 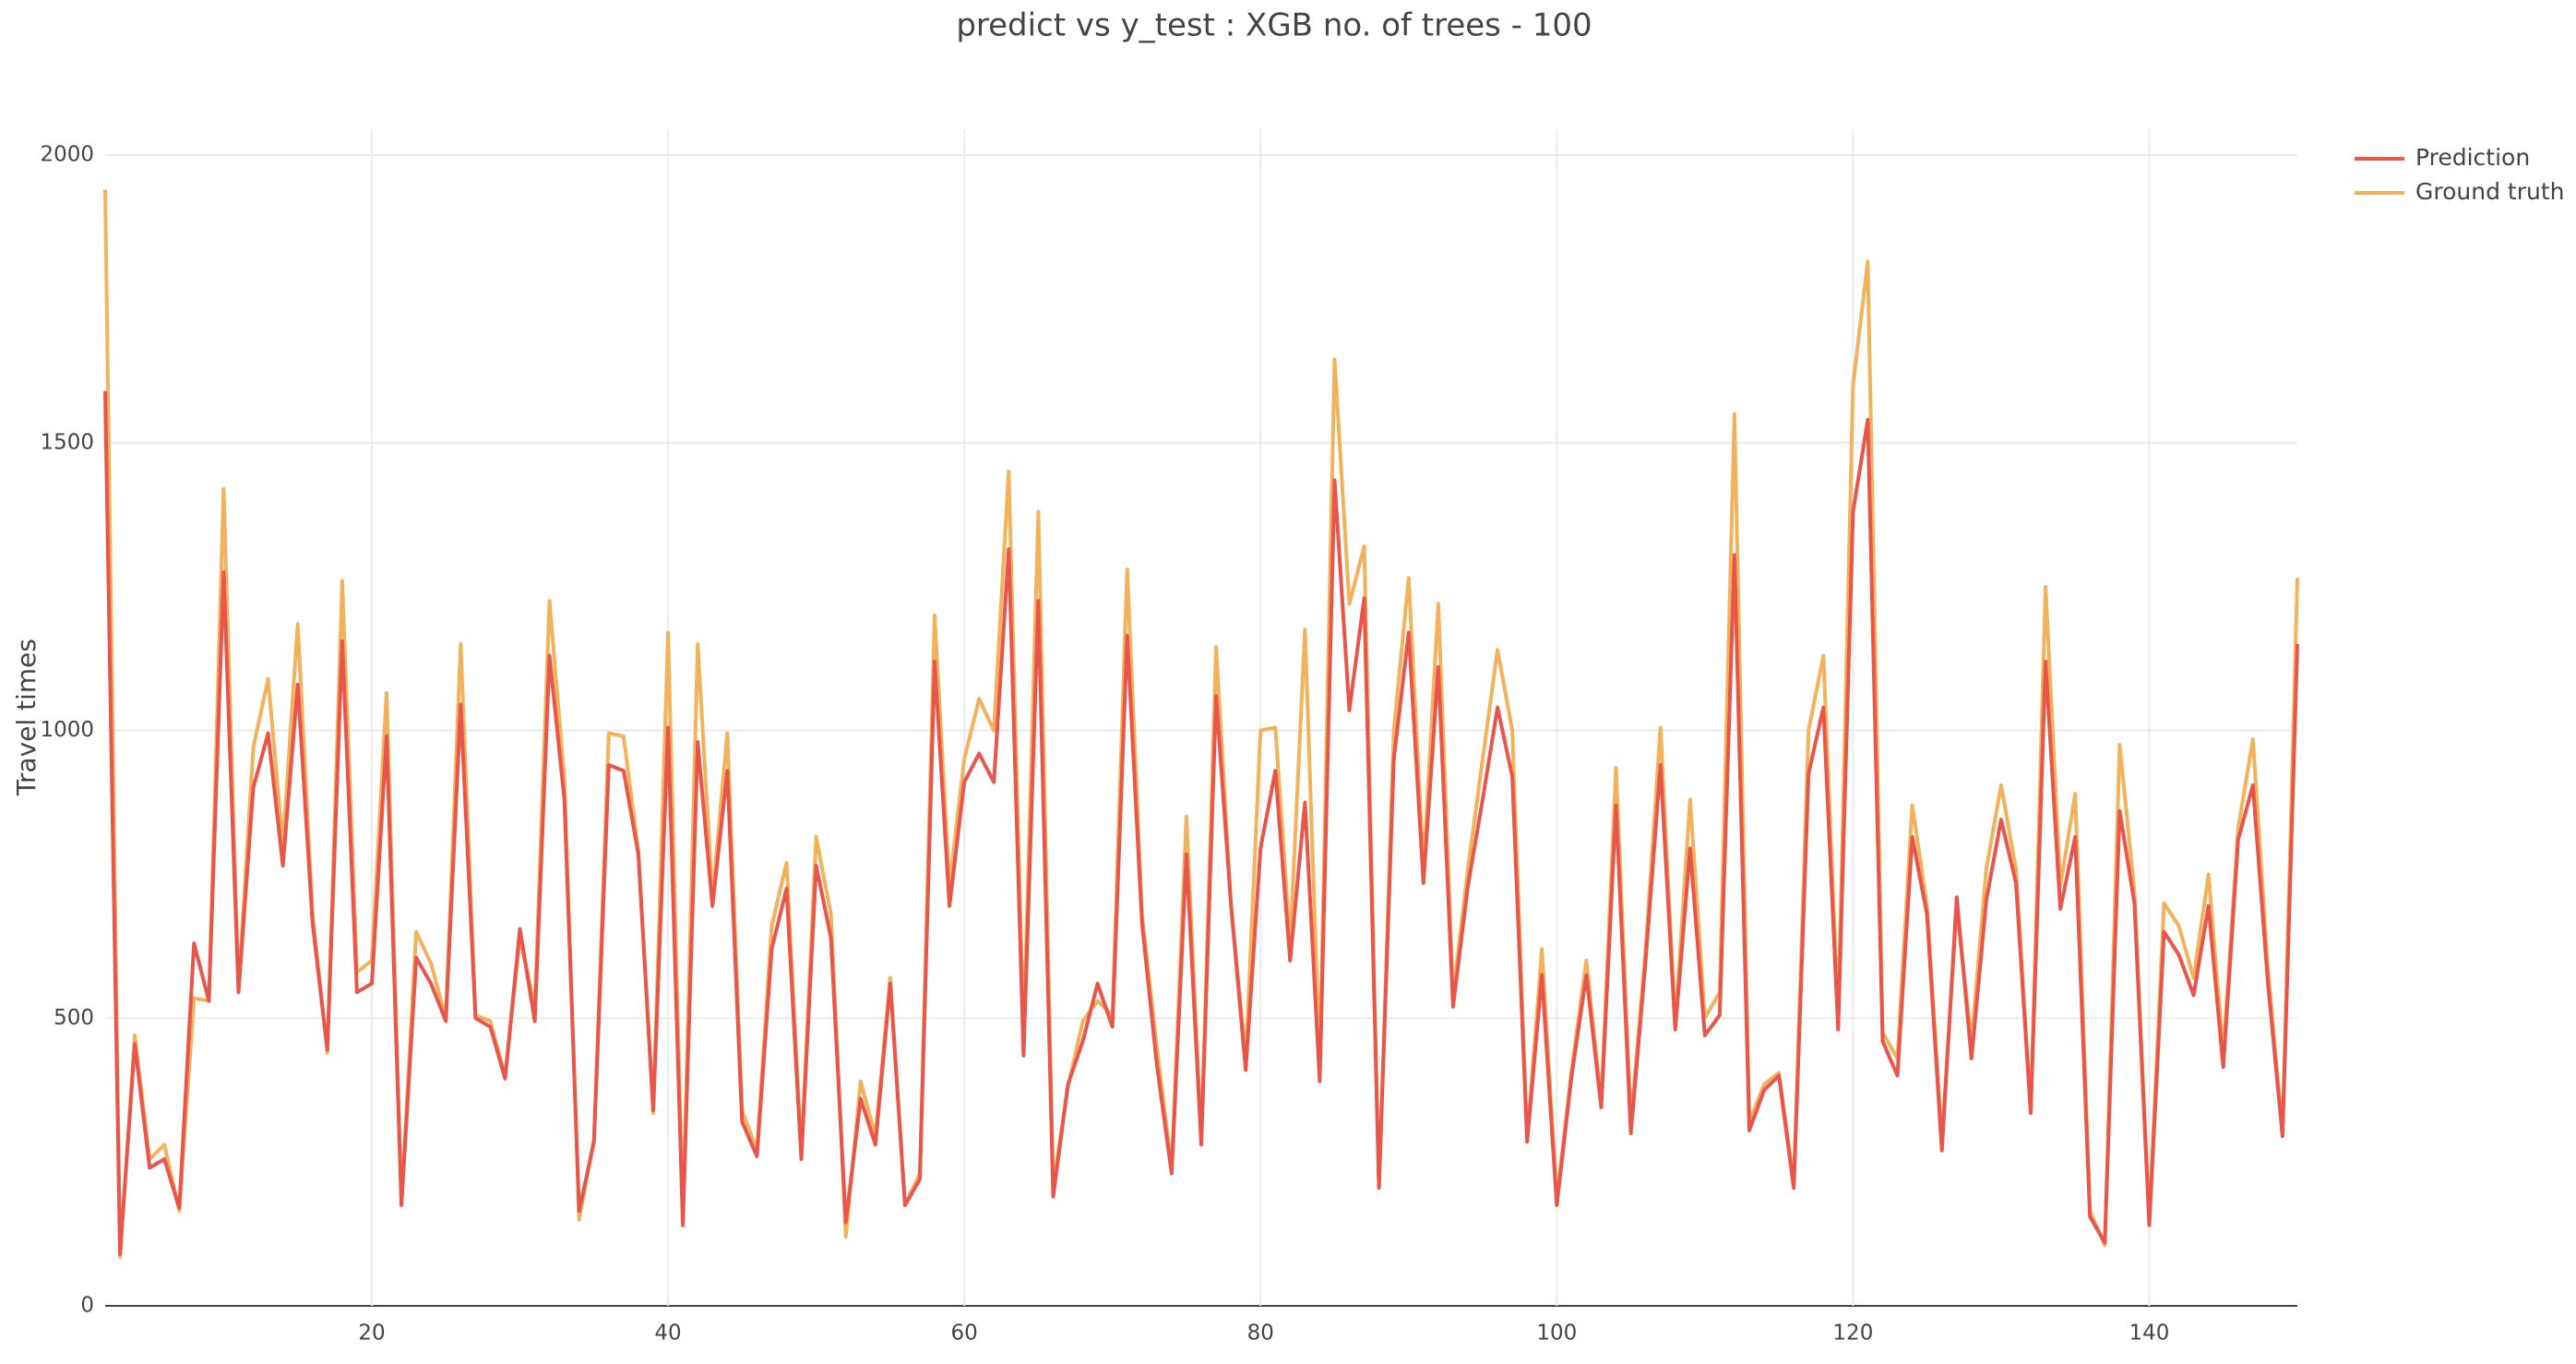 What do you see at coordinates (2489, 191) in the screenshot?
I see `legend-label: Ground truth` at bounding box center [2489, 191].